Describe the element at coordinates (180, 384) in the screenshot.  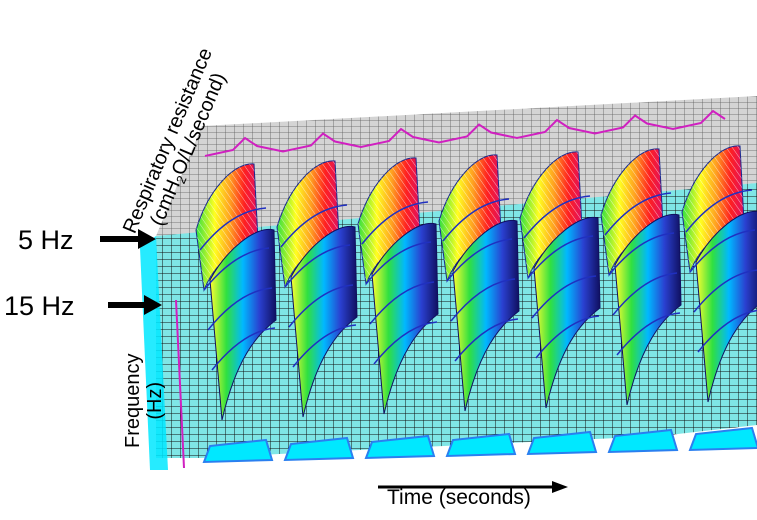
I see `left-edge-magenta` at that location.